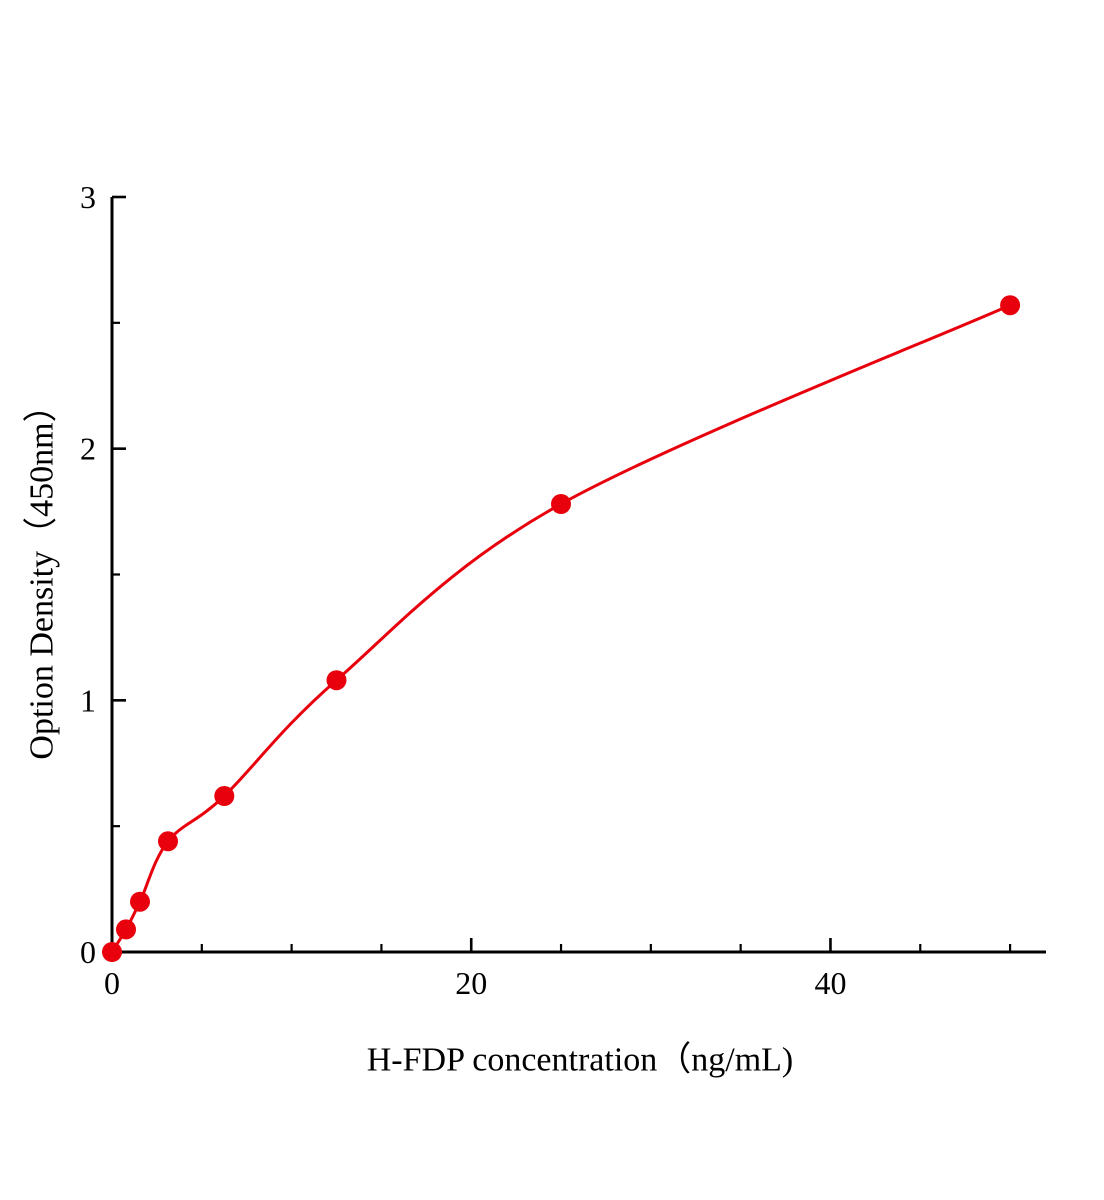 The image size is (1104, 1200). What do you see at coordinates (88, 449) in the screenshot?
I see `y-tick-label: 2` at bounding box center [88, 449].